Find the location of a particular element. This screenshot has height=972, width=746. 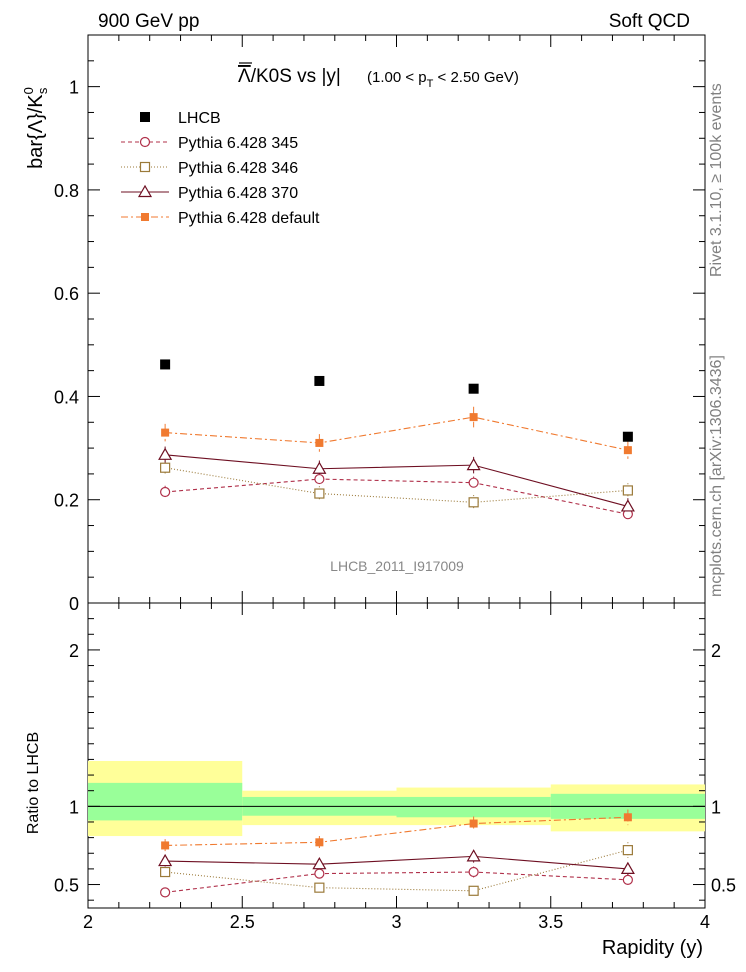

legend-marker-default is located at coordinates (145, 217).